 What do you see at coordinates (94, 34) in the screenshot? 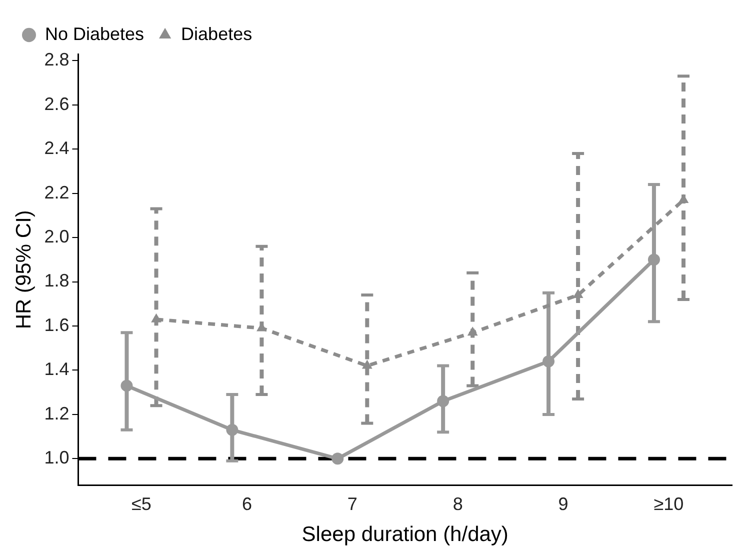
I see `legend-label: No Diabetes` at bounding box center [94, 34].